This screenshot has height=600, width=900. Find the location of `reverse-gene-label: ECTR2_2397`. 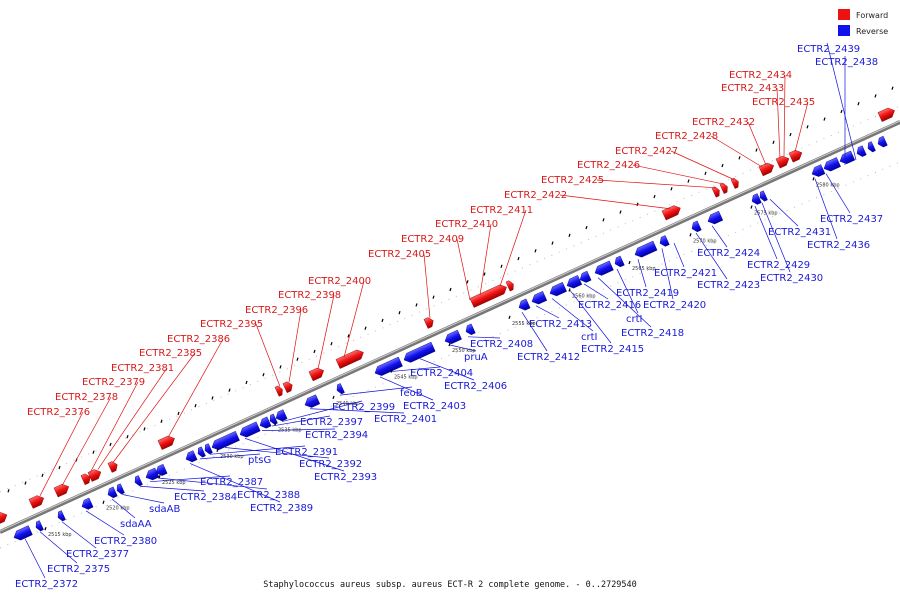

reverse-gene-label: ECTR2_2397 is located at coordinates (331, 422).